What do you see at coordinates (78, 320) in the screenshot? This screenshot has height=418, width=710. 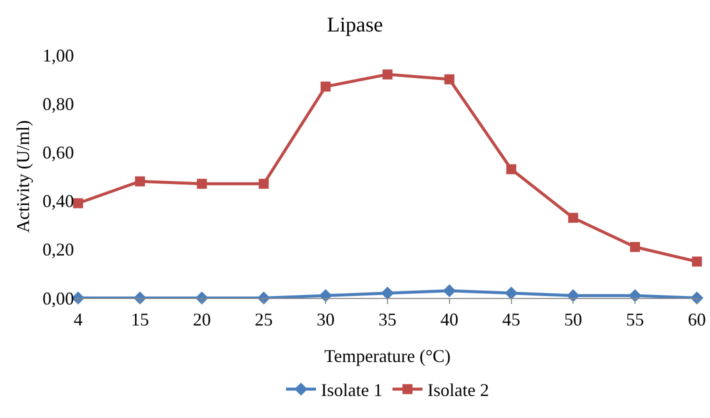 I see `x-tick-label: 4` at bounding box center [78, 320].